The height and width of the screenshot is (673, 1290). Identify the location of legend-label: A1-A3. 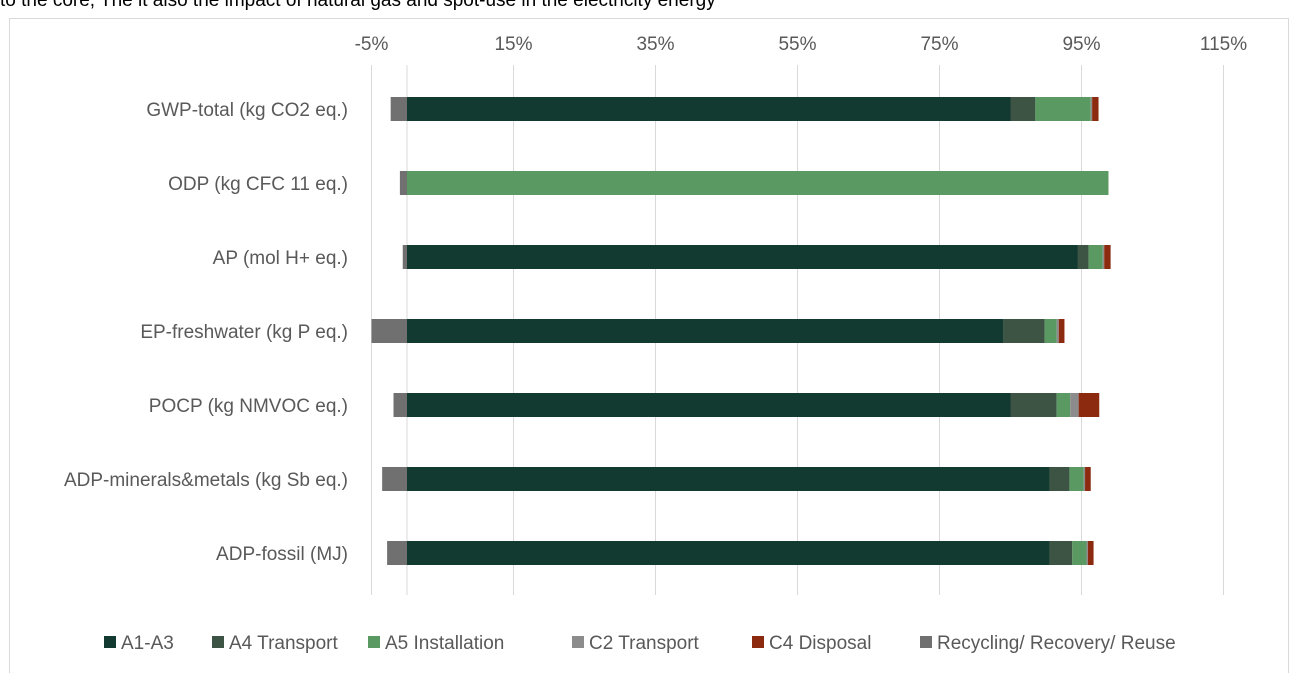
(147, 643).